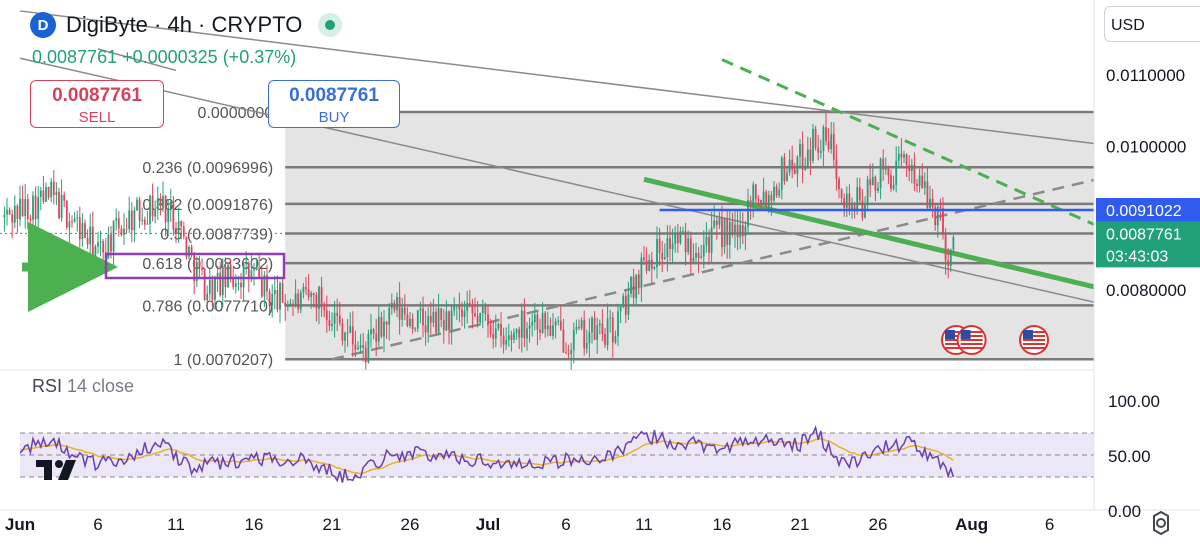 The height and width of the screenshot is (550, 1200). What do you see at coordinates (330, 25) in the screenshot?
I see `market-status-icon` at bounding box center [330, 25].